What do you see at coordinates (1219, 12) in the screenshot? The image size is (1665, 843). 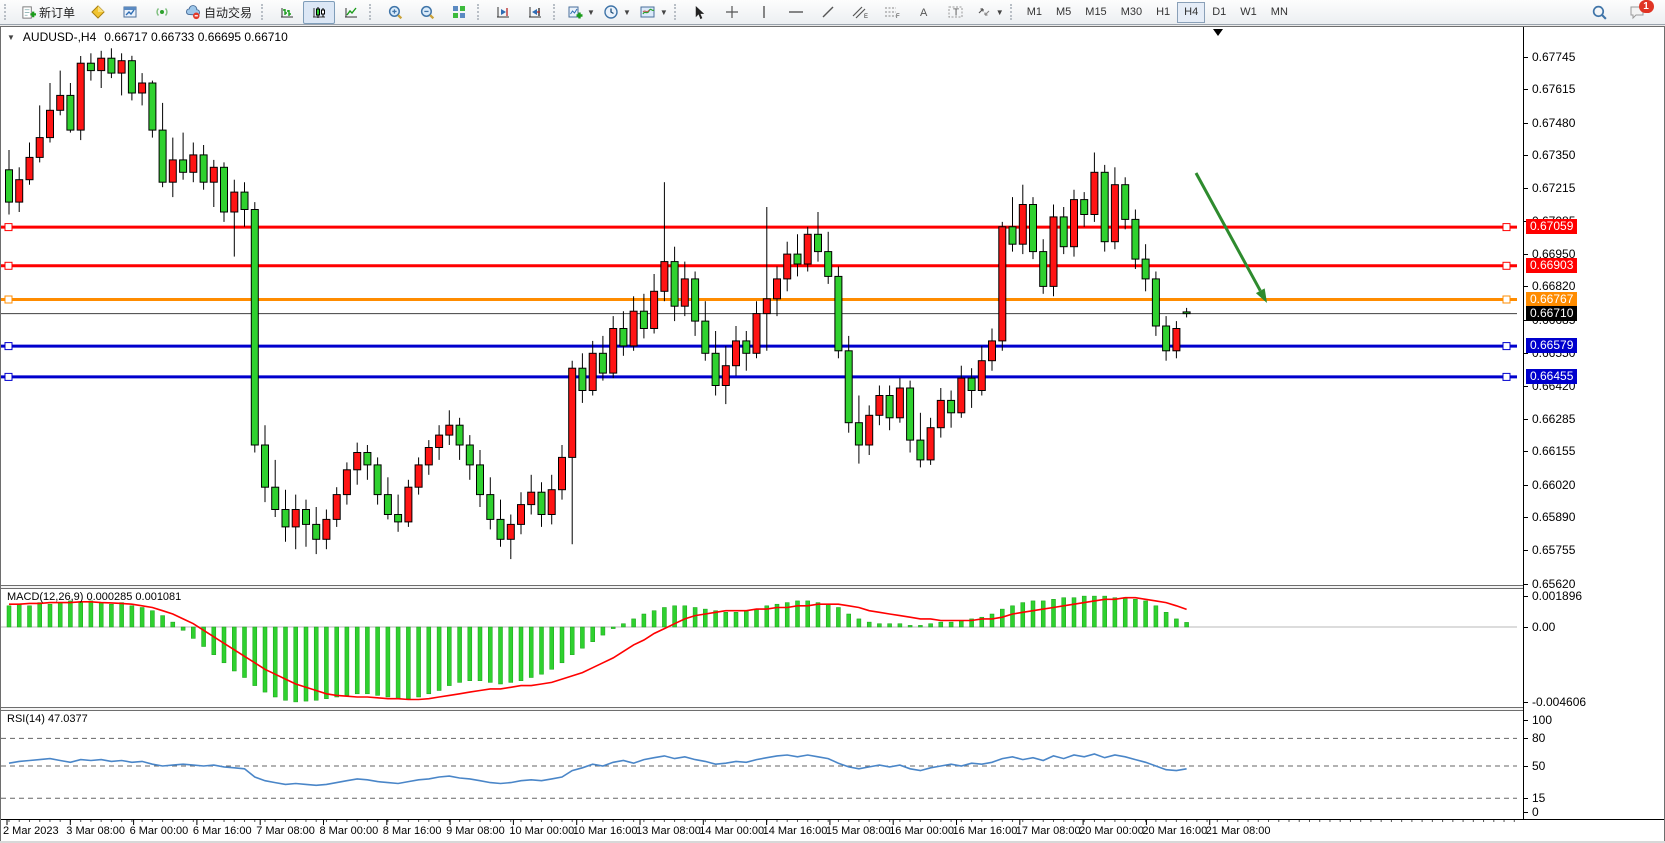 I see `timeframe-d1-button: D1` at bounding box center [1219, 12].